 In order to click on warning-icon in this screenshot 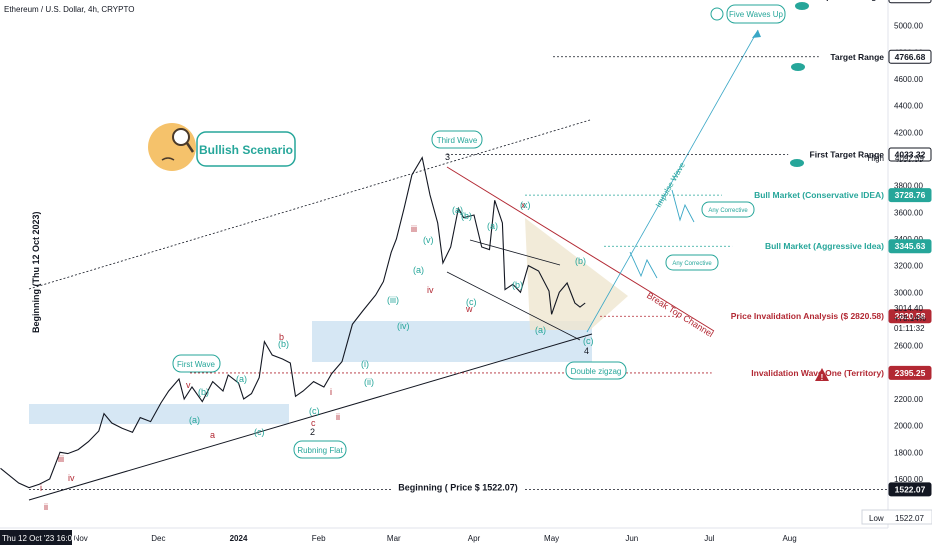, I will do `click(822, 374)`.